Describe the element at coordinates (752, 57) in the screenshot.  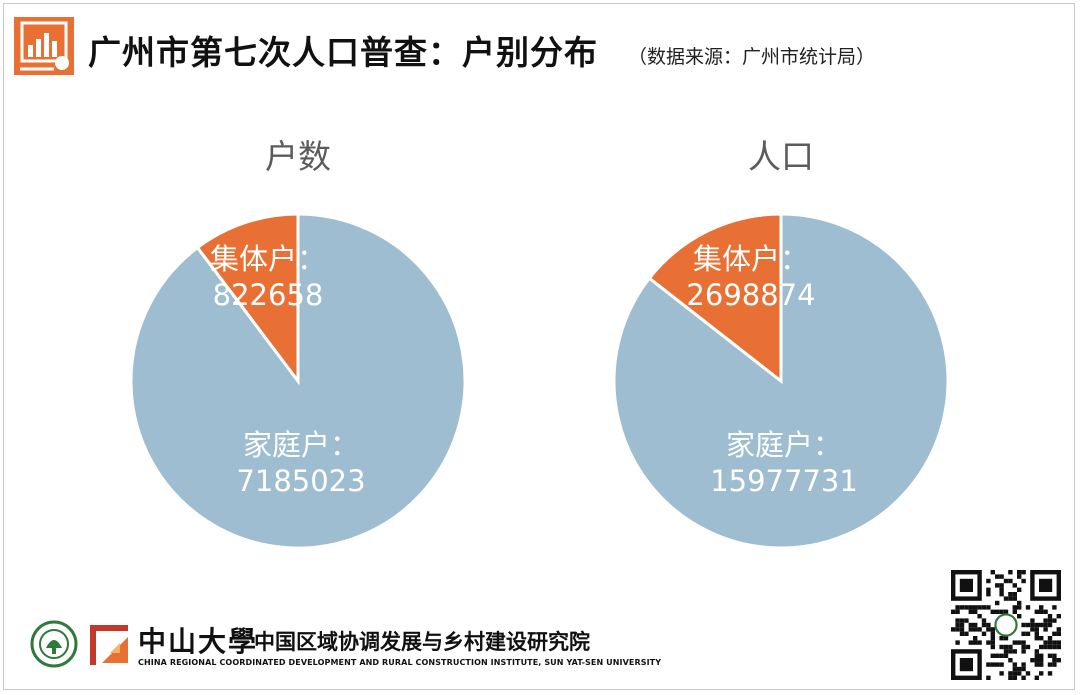
I see `data-source-note: （数据来源：广州市统计局）` at that location.